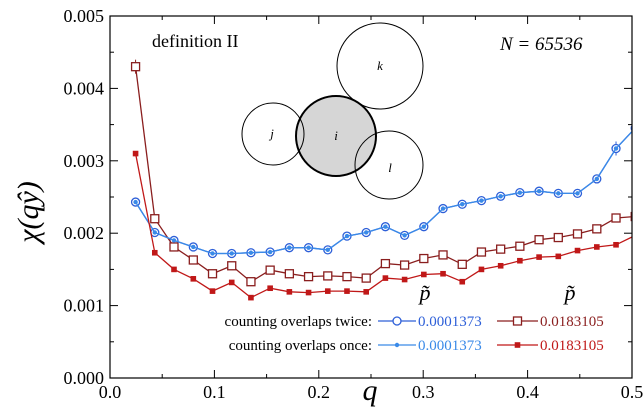 The width and height of the screenshot is (644, 408). I want to click on x-tick-label: 0.1, so click(214, 392).